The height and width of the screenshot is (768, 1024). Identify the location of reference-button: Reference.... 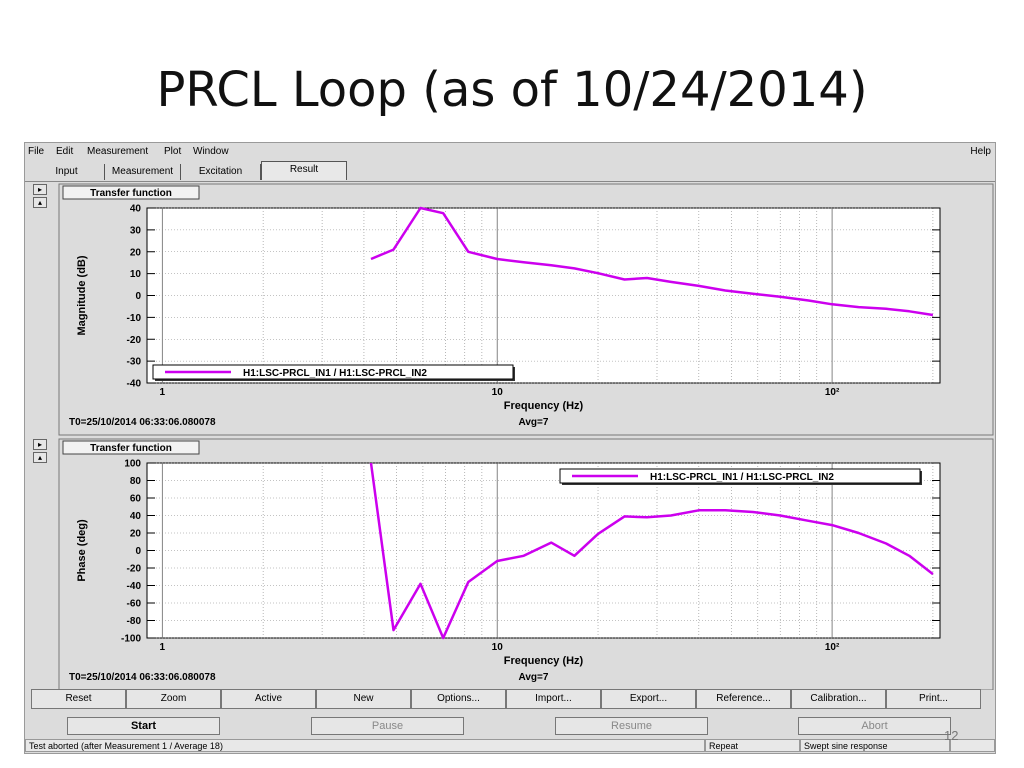
(743, 699).